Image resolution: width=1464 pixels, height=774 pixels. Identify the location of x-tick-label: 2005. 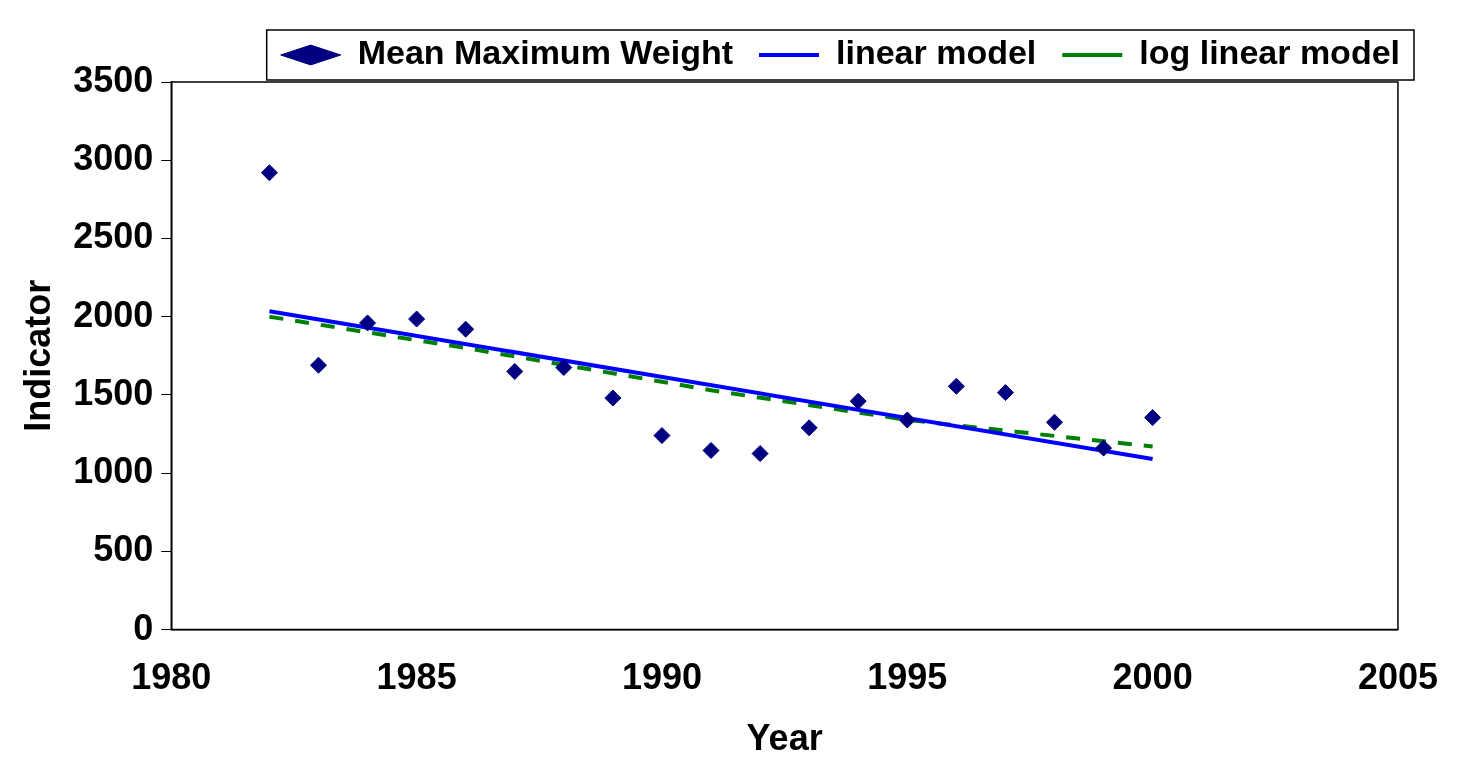
(1397, 677).